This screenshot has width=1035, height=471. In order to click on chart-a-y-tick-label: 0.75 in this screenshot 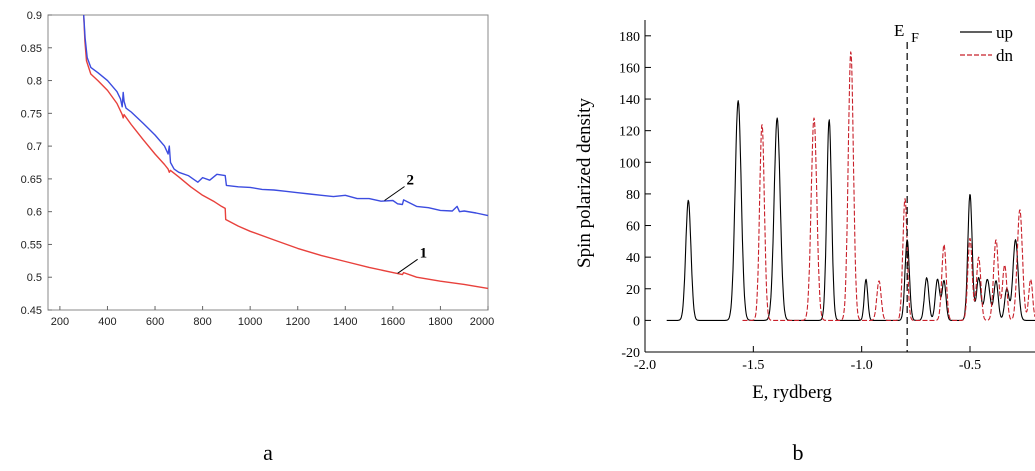, I will do `click(31, 114)`.